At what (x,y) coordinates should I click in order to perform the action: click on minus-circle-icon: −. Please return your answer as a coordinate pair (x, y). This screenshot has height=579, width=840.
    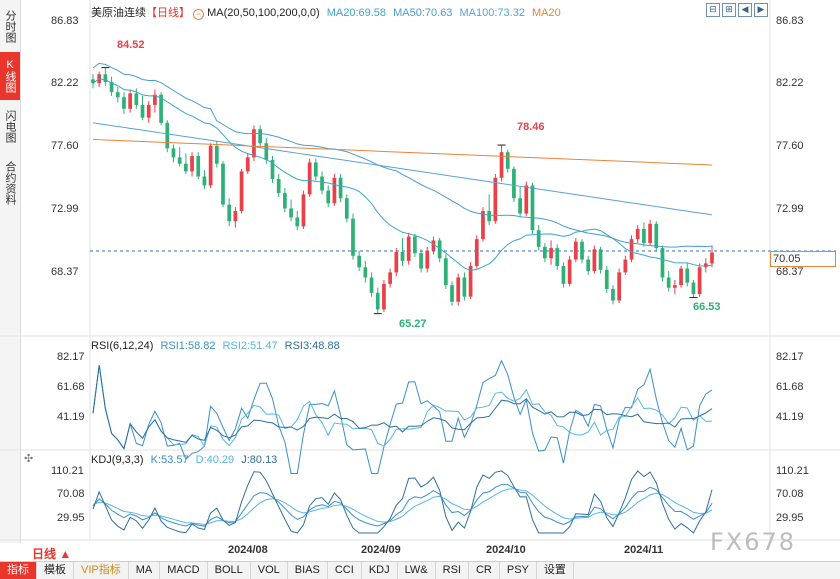
    Looking at the image, I should click on (199, 14).